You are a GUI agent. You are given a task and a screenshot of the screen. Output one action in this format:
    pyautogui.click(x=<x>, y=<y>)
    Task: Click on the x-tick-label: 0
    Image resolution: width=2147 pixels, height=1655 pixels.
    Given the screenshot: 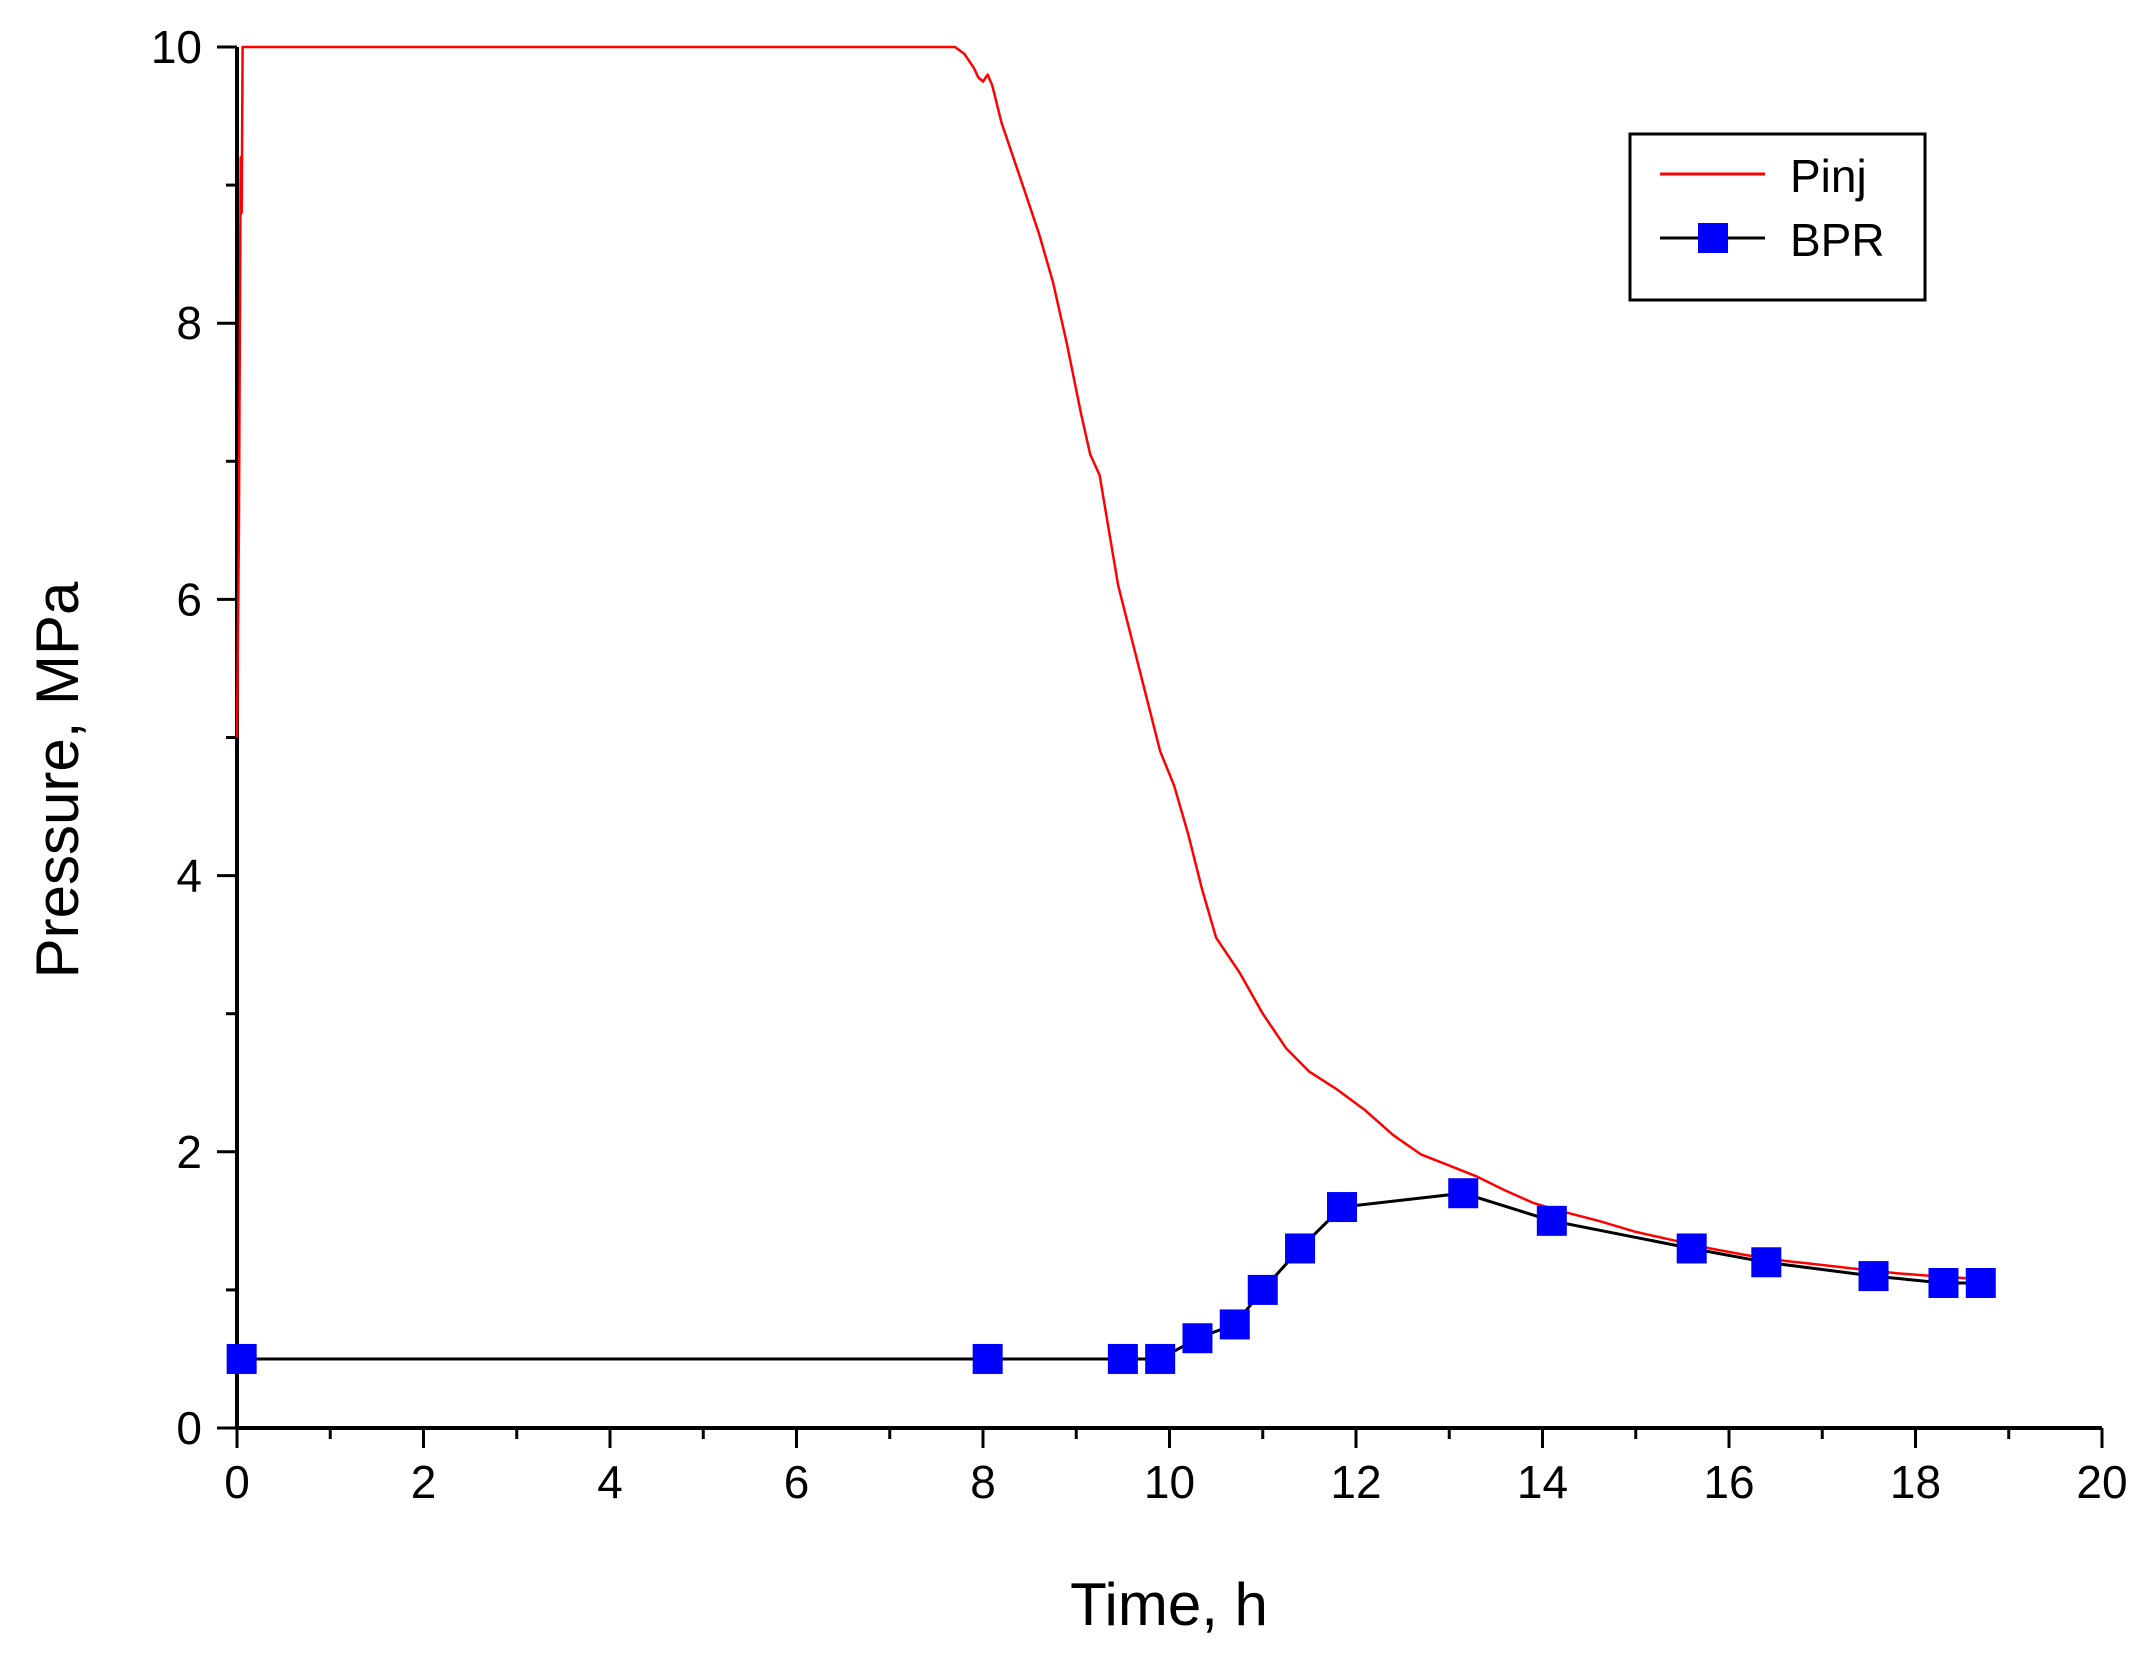 What is the action you would take?
    pyautogui.click(x=237, y=1482)
    